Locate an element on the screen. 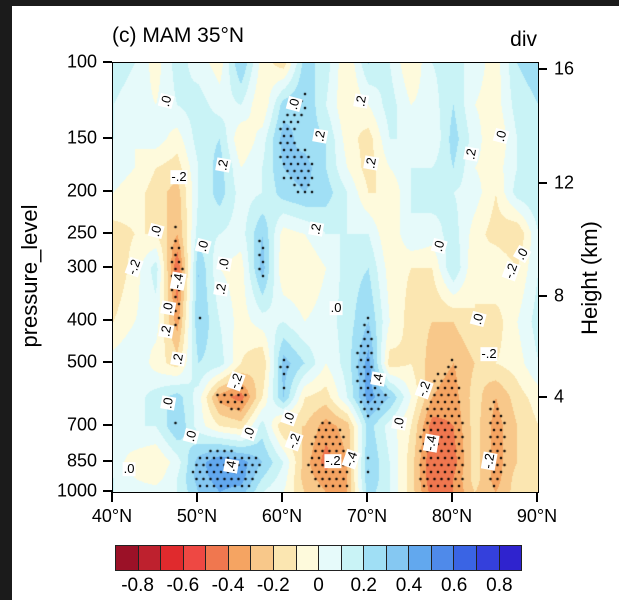 The height and width of the screenshot is (600, 619). pressure-tick-label: 1000 is located at coordinates (76, 490).